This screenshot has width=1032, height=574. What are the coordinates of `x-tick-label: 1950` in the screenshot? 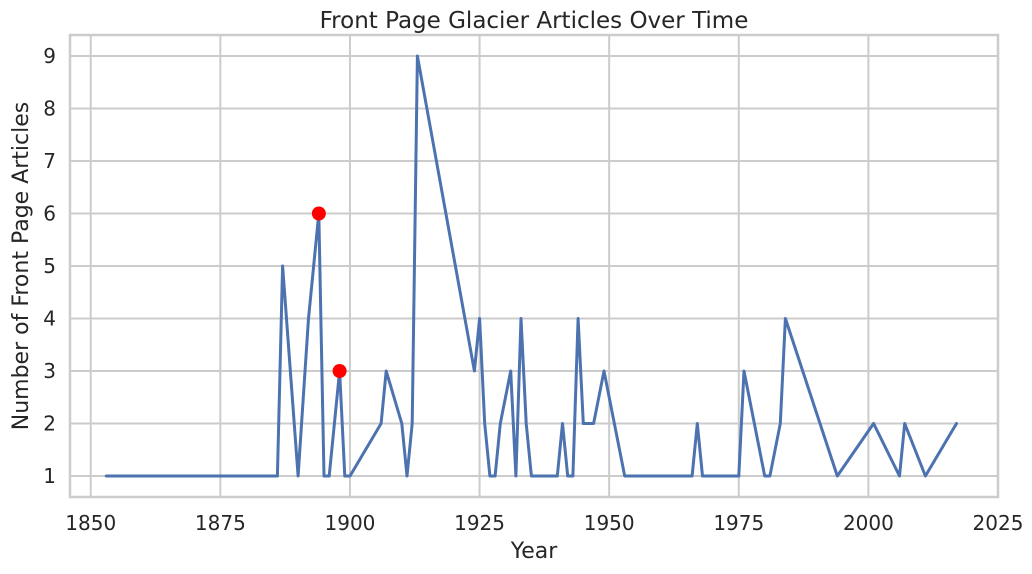 It's located at (609, 523).